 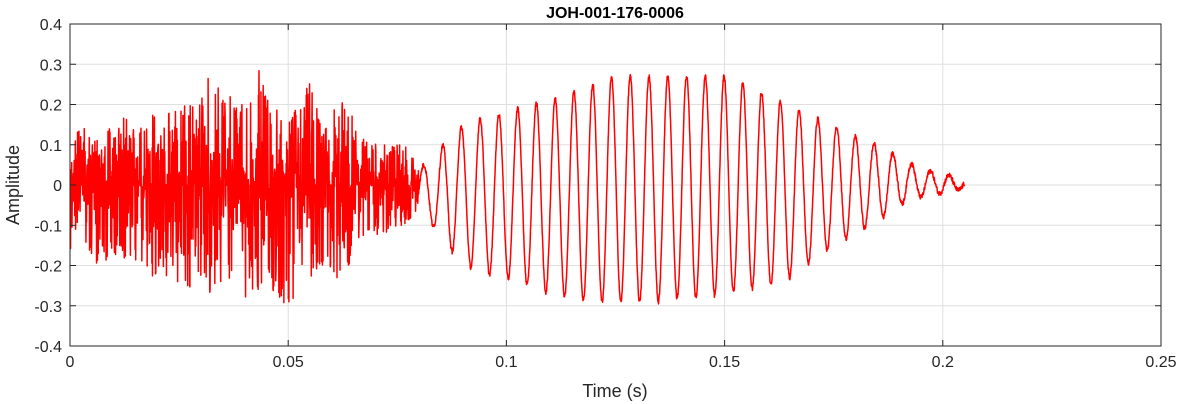 I want to click on x-tick-label: 0.05, so click(x=288, y=362).